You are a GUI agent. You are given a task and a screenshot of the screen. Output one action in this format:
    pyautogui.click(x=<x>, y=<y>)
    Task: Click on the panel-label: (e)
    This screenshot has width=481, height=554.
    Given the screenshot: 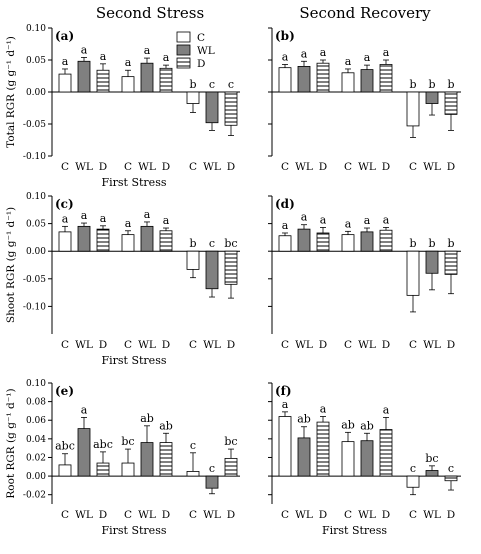 What is the action you would take?
    pyautogui.click(x=64, y=391)
    